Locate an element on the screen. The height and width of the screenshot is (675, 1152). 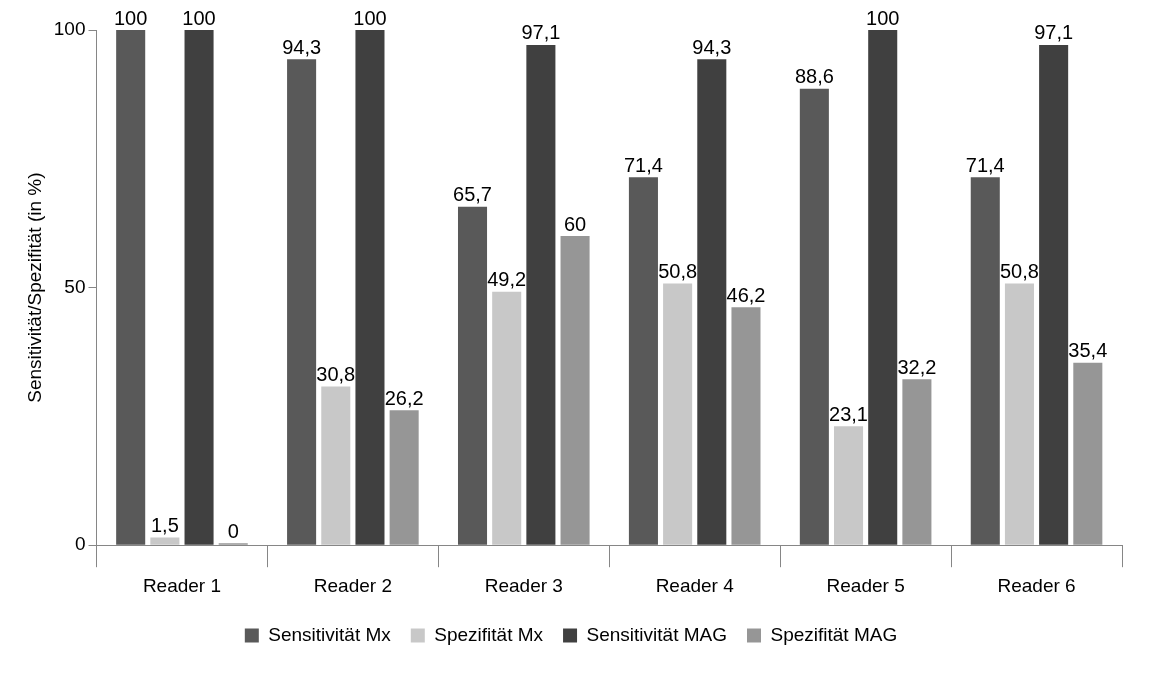
data-label: 32,2 is located at coordinates (917, 366).